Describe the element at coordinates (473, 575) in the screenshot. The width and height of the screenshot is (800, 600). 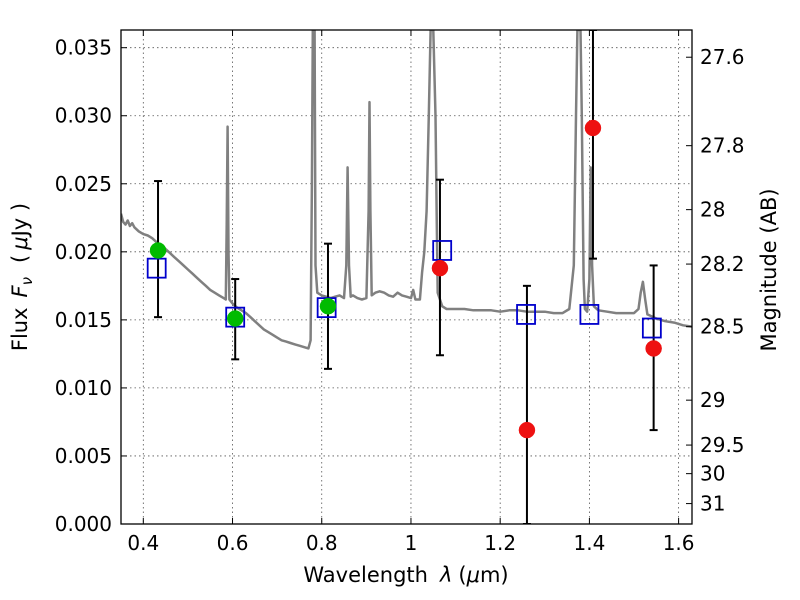
I see `x-axis-title-unit-mu: μ` at that location.